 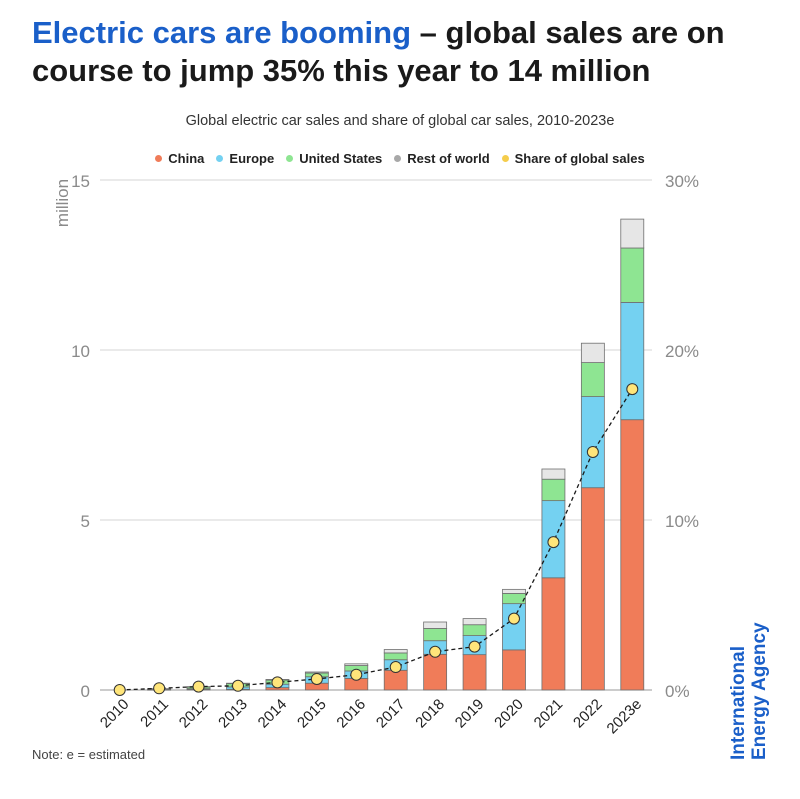 I want to click on legend-item: Share of global sales, so click(x=573, y=158).